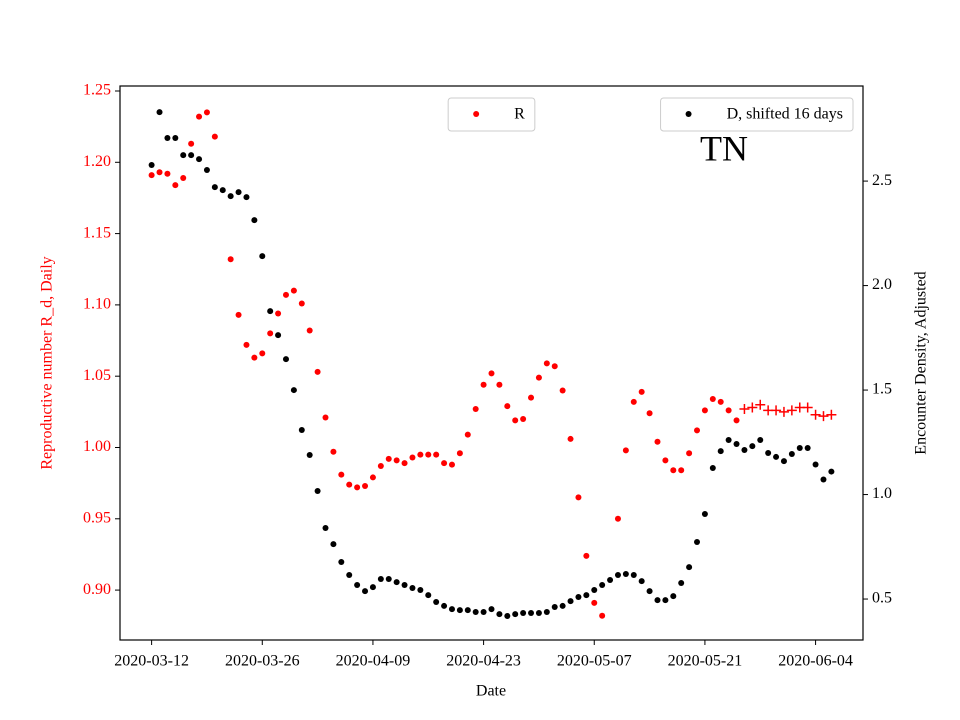 Image resolution: width=960 pixels, height=720 pixels. I want to click on x-tick-label: 2020-03-12, so click(151, 661).